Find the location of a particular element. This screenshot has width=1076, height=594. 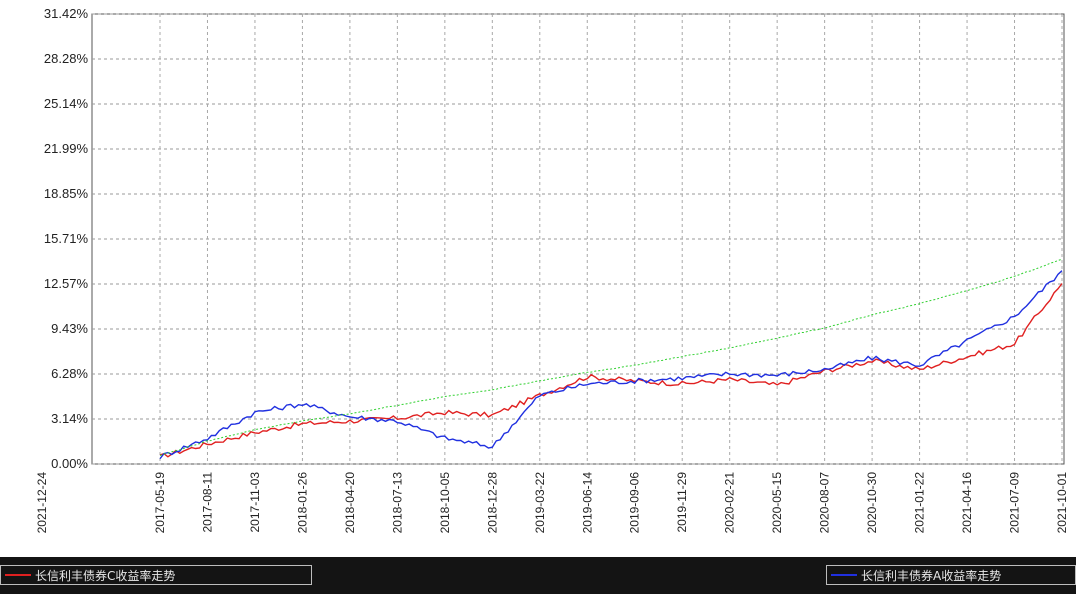

y-tick-label: 6.28% is located at coordinates (69, 373).